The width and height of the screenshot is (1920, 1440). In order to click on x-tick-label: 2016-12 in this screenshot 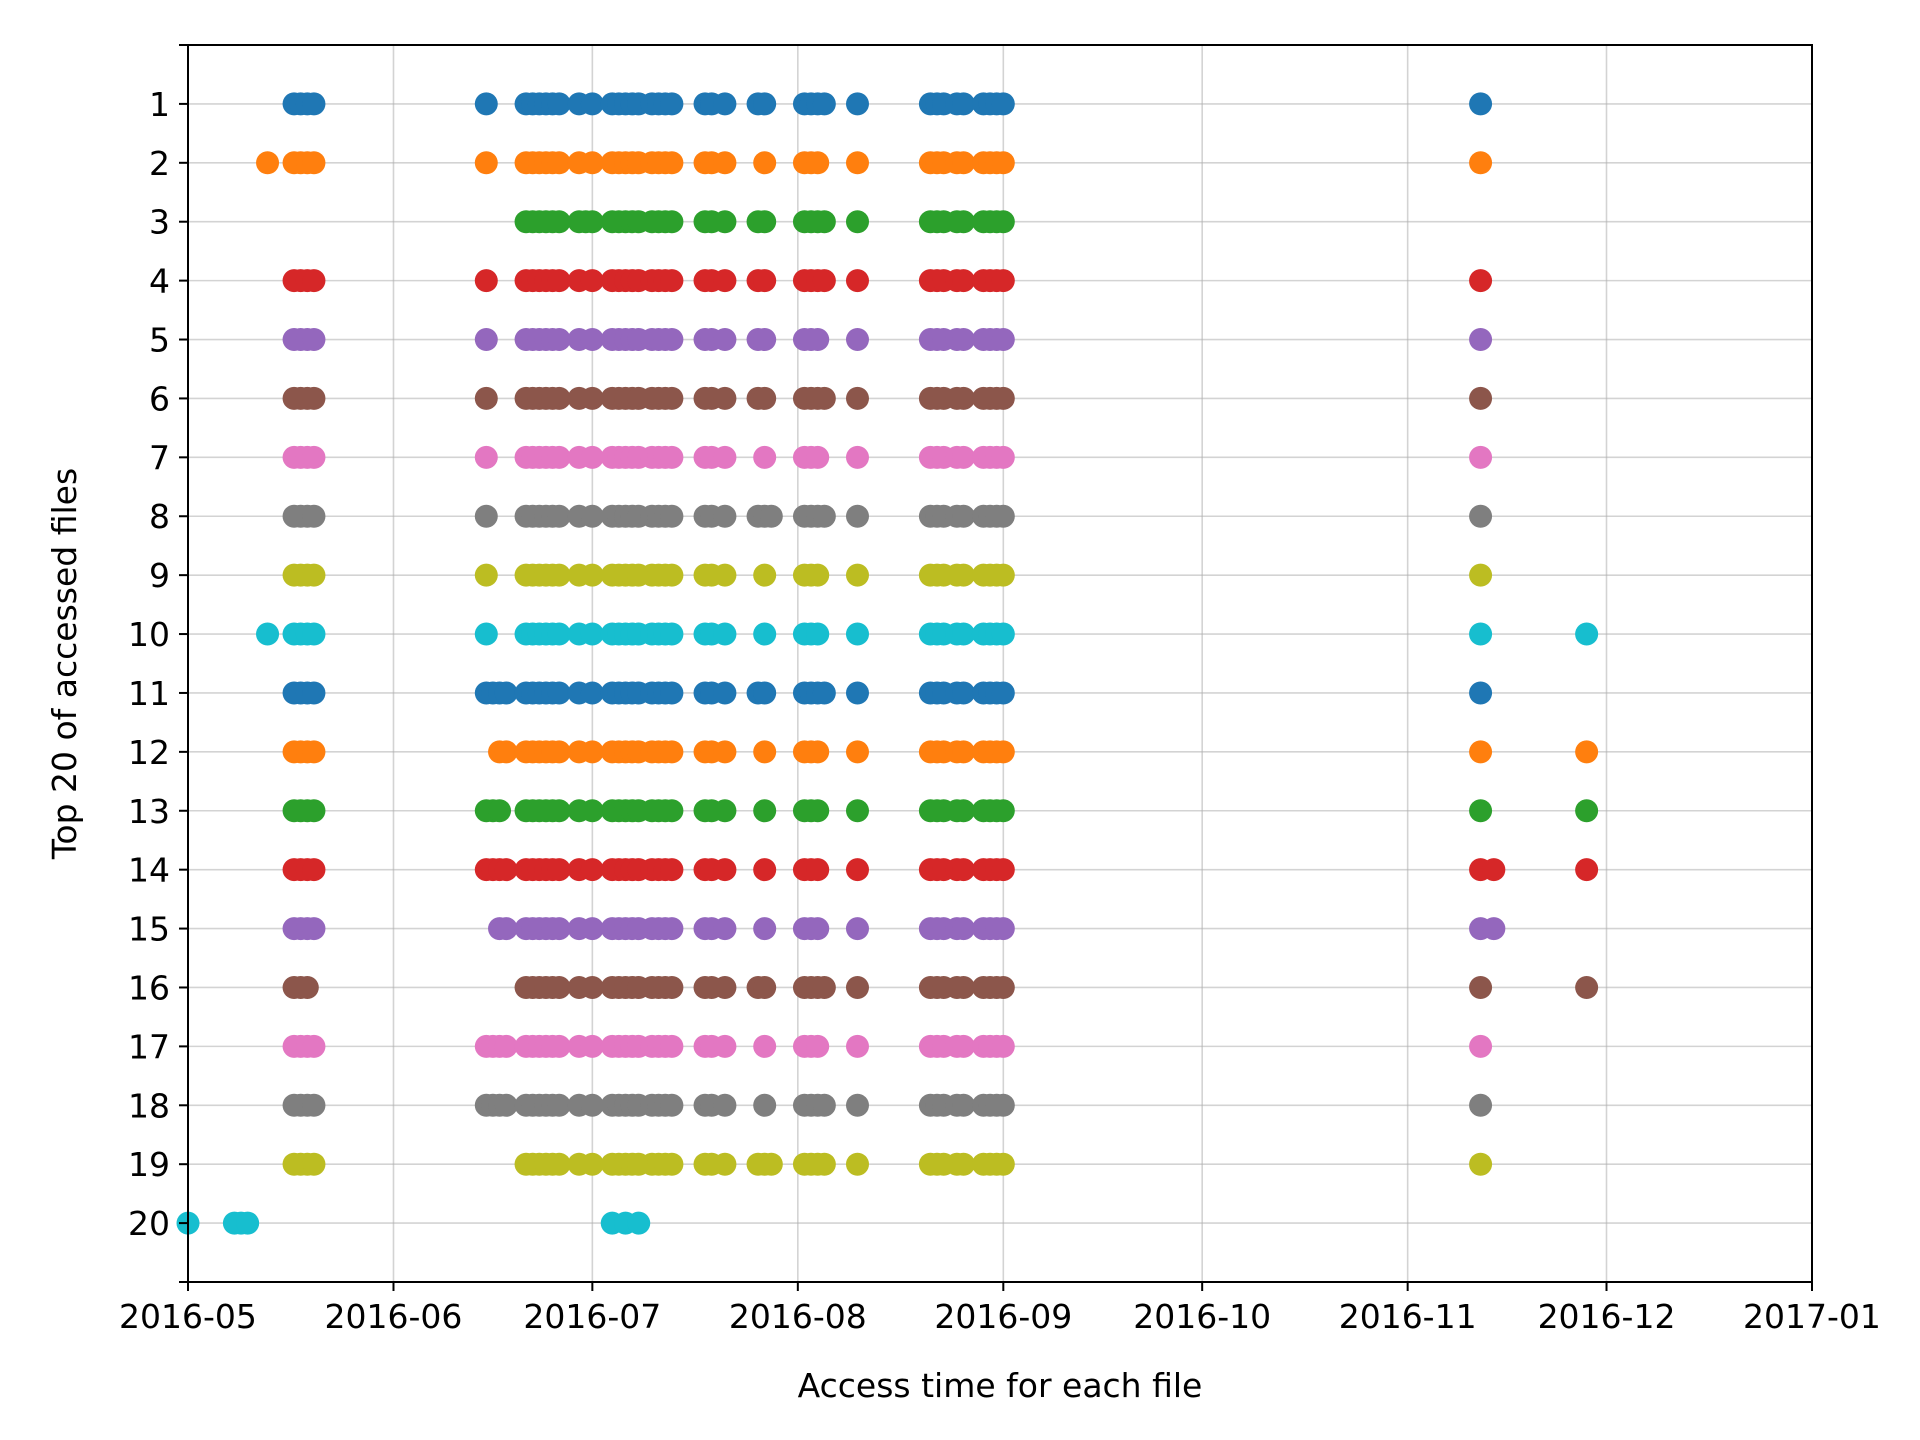, I will do `click(1607, 1316)`.